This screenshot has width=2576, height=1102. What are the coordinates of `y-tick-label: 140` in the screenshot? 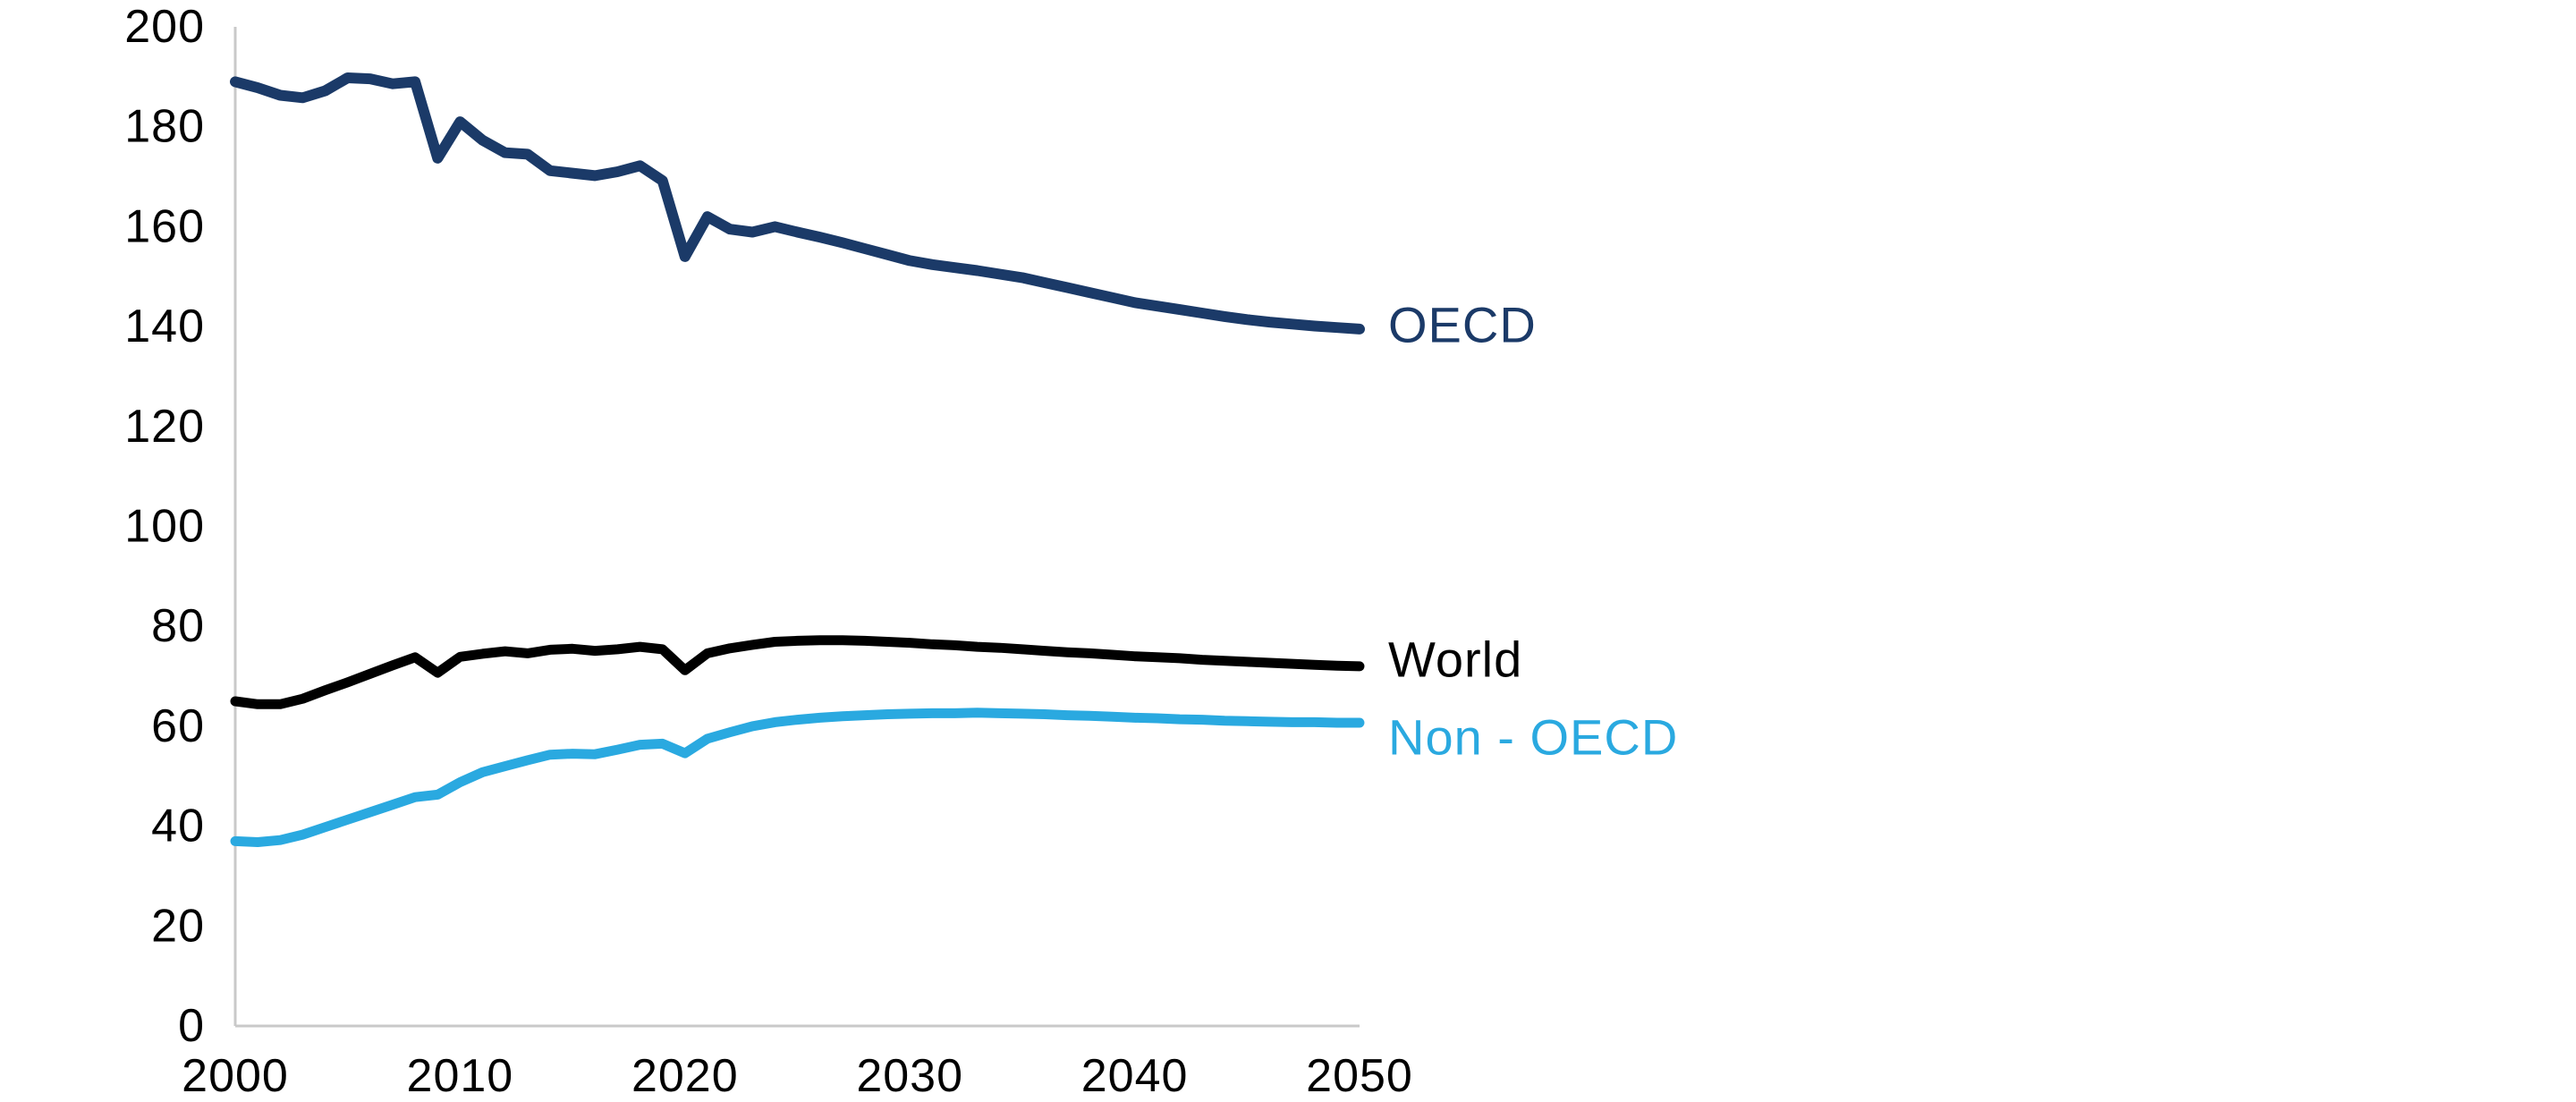 It's located at (164, 326).